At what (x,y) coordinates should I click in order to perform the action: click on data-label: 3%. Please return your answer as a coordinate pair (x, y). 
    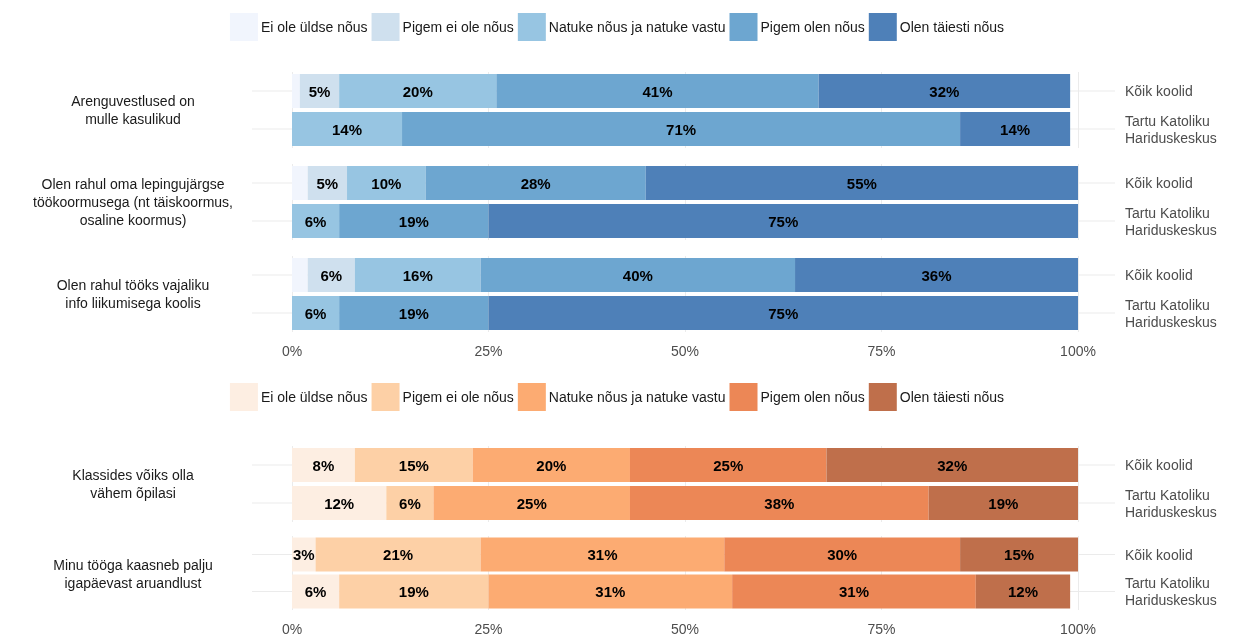
    Looking at the image, I should click on (303, 554).